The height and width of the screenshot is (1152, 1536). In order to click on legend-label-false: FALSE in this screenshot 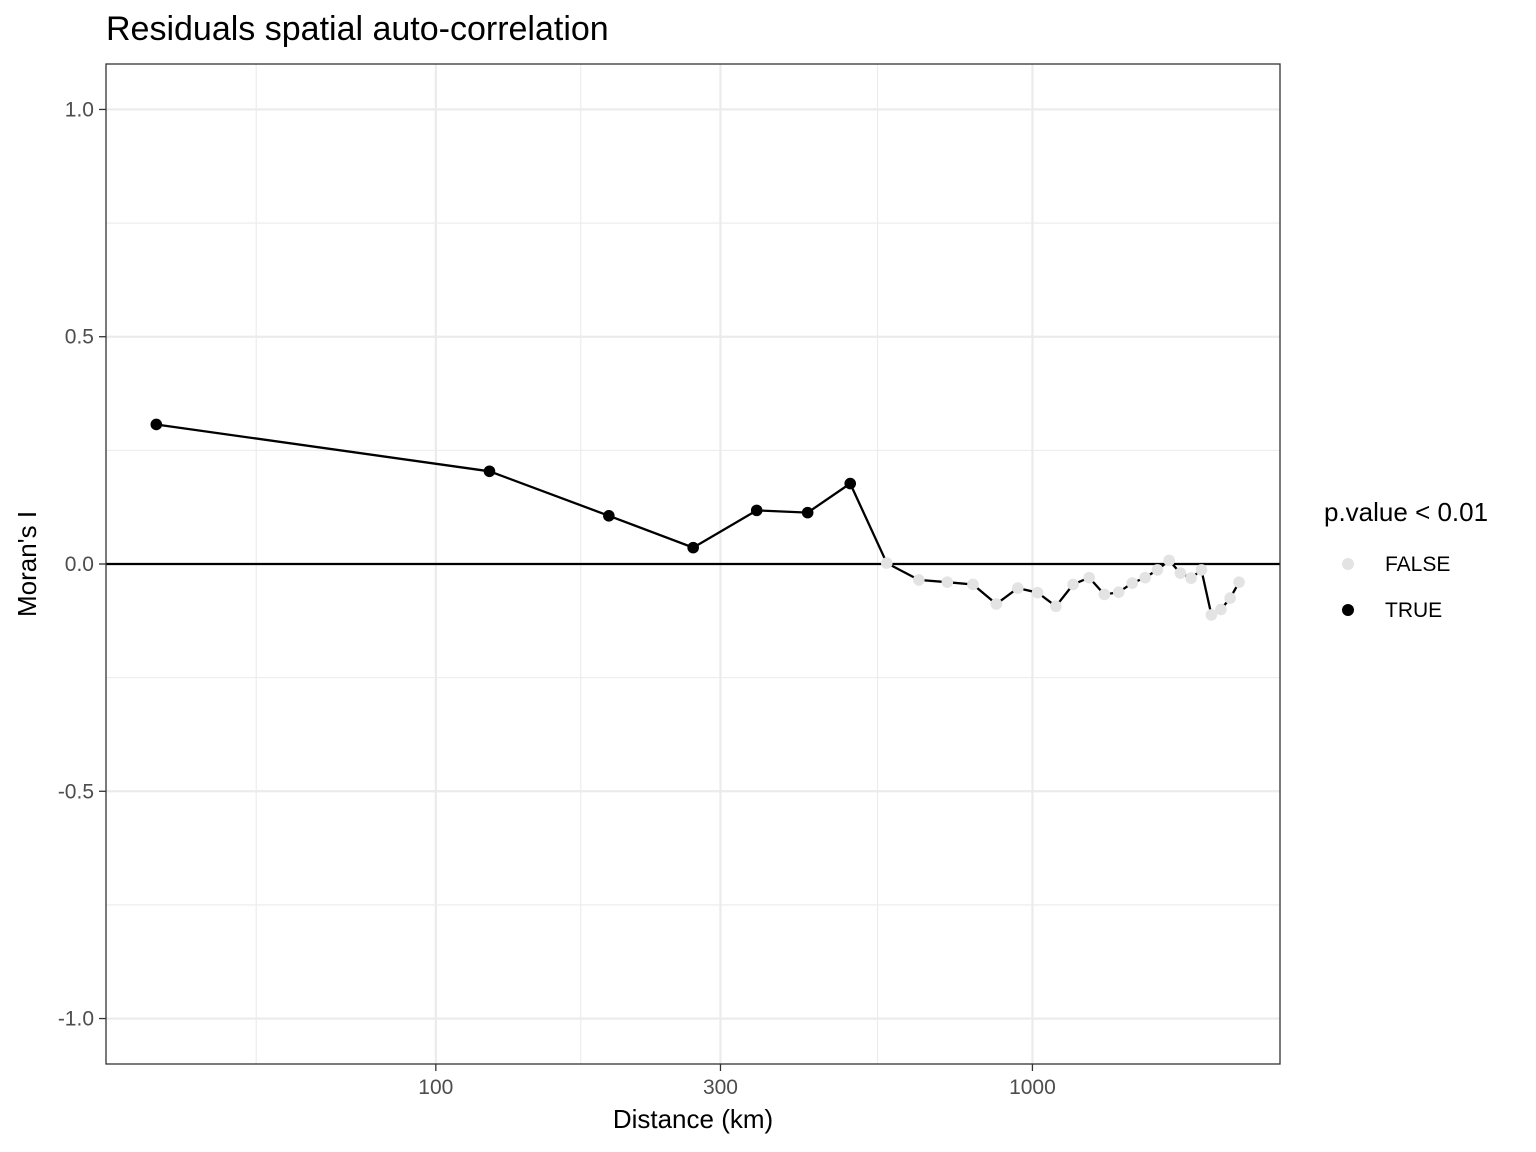, I will do `click(1417, 564)`.